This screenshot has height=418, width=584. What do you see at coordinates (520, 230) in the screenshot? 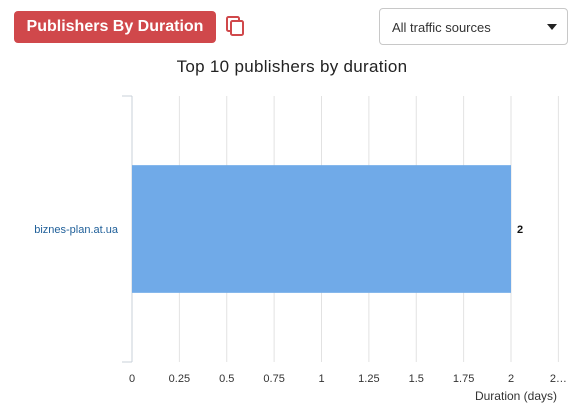
I see `bar-data-label: 2` at bounding box center [520, 230].